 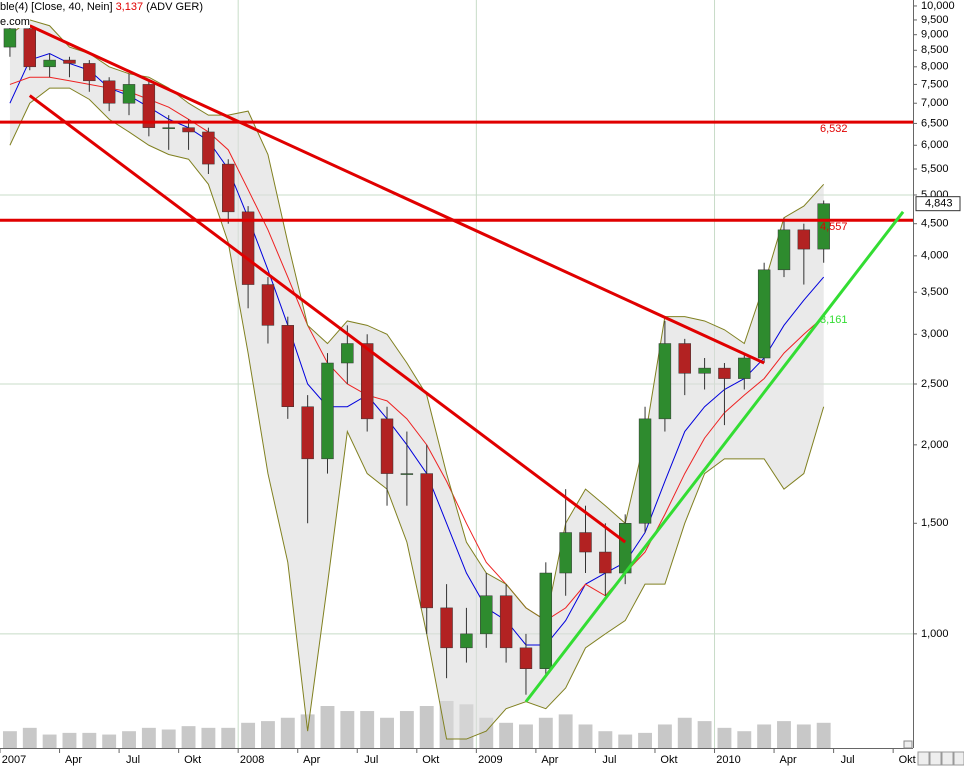 What do you see at coordinates (14, 760) in the screenshot?
I see `x-tick-label: 2007` at bounding box center [14, 760].